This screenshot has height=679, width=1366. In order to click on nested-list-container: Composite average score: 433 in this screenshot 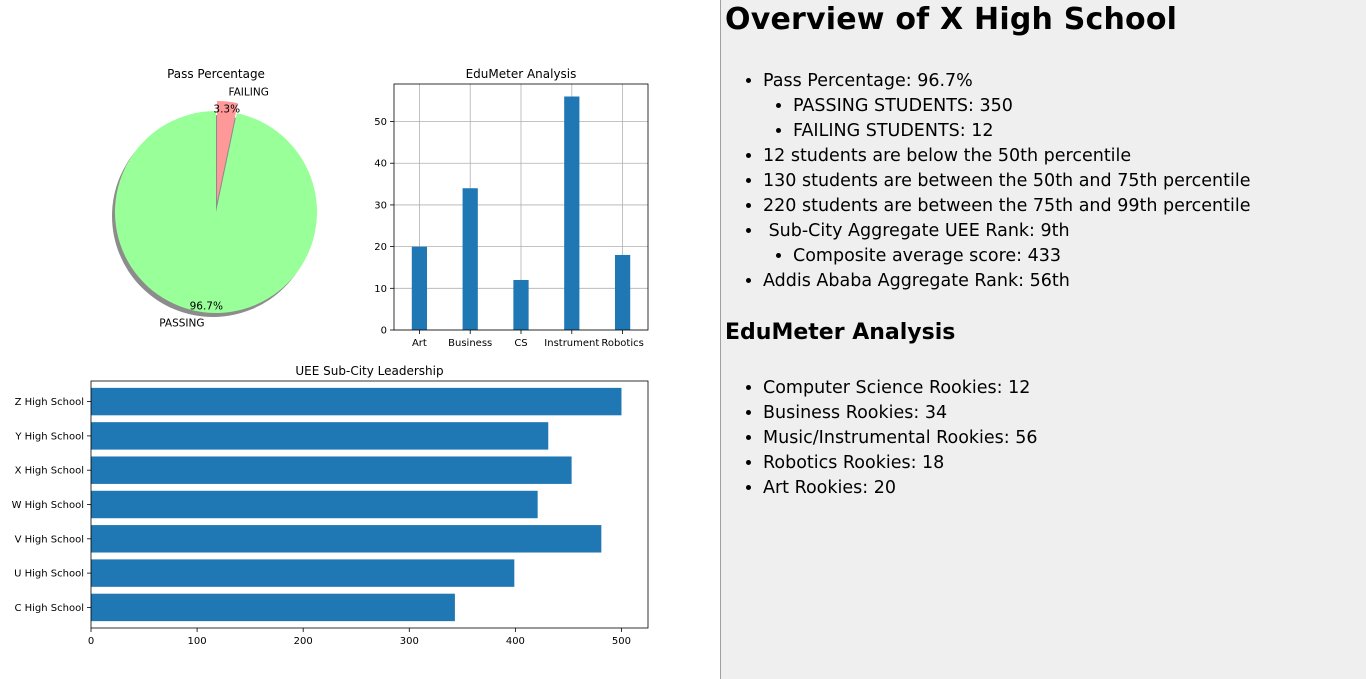, I will do `click(1064, 256)`.